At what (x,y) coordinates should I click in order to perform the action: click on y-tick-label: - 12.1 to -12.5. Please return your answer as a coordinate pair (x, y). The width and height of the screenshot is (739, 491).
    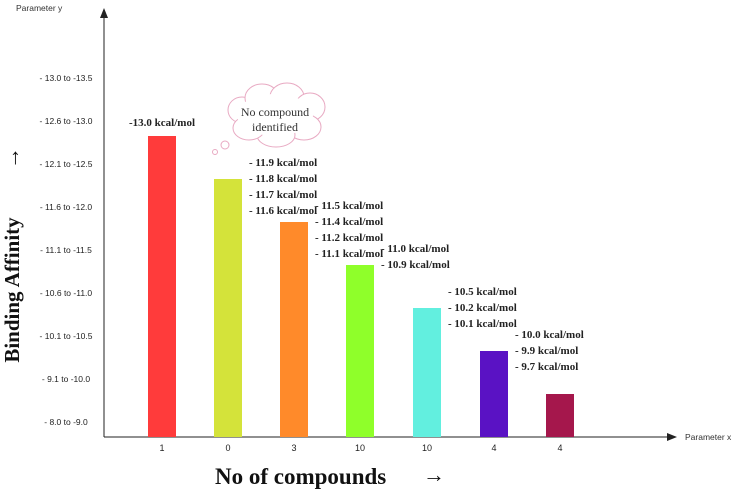
    Looking at the image, I should click on (66, 164).